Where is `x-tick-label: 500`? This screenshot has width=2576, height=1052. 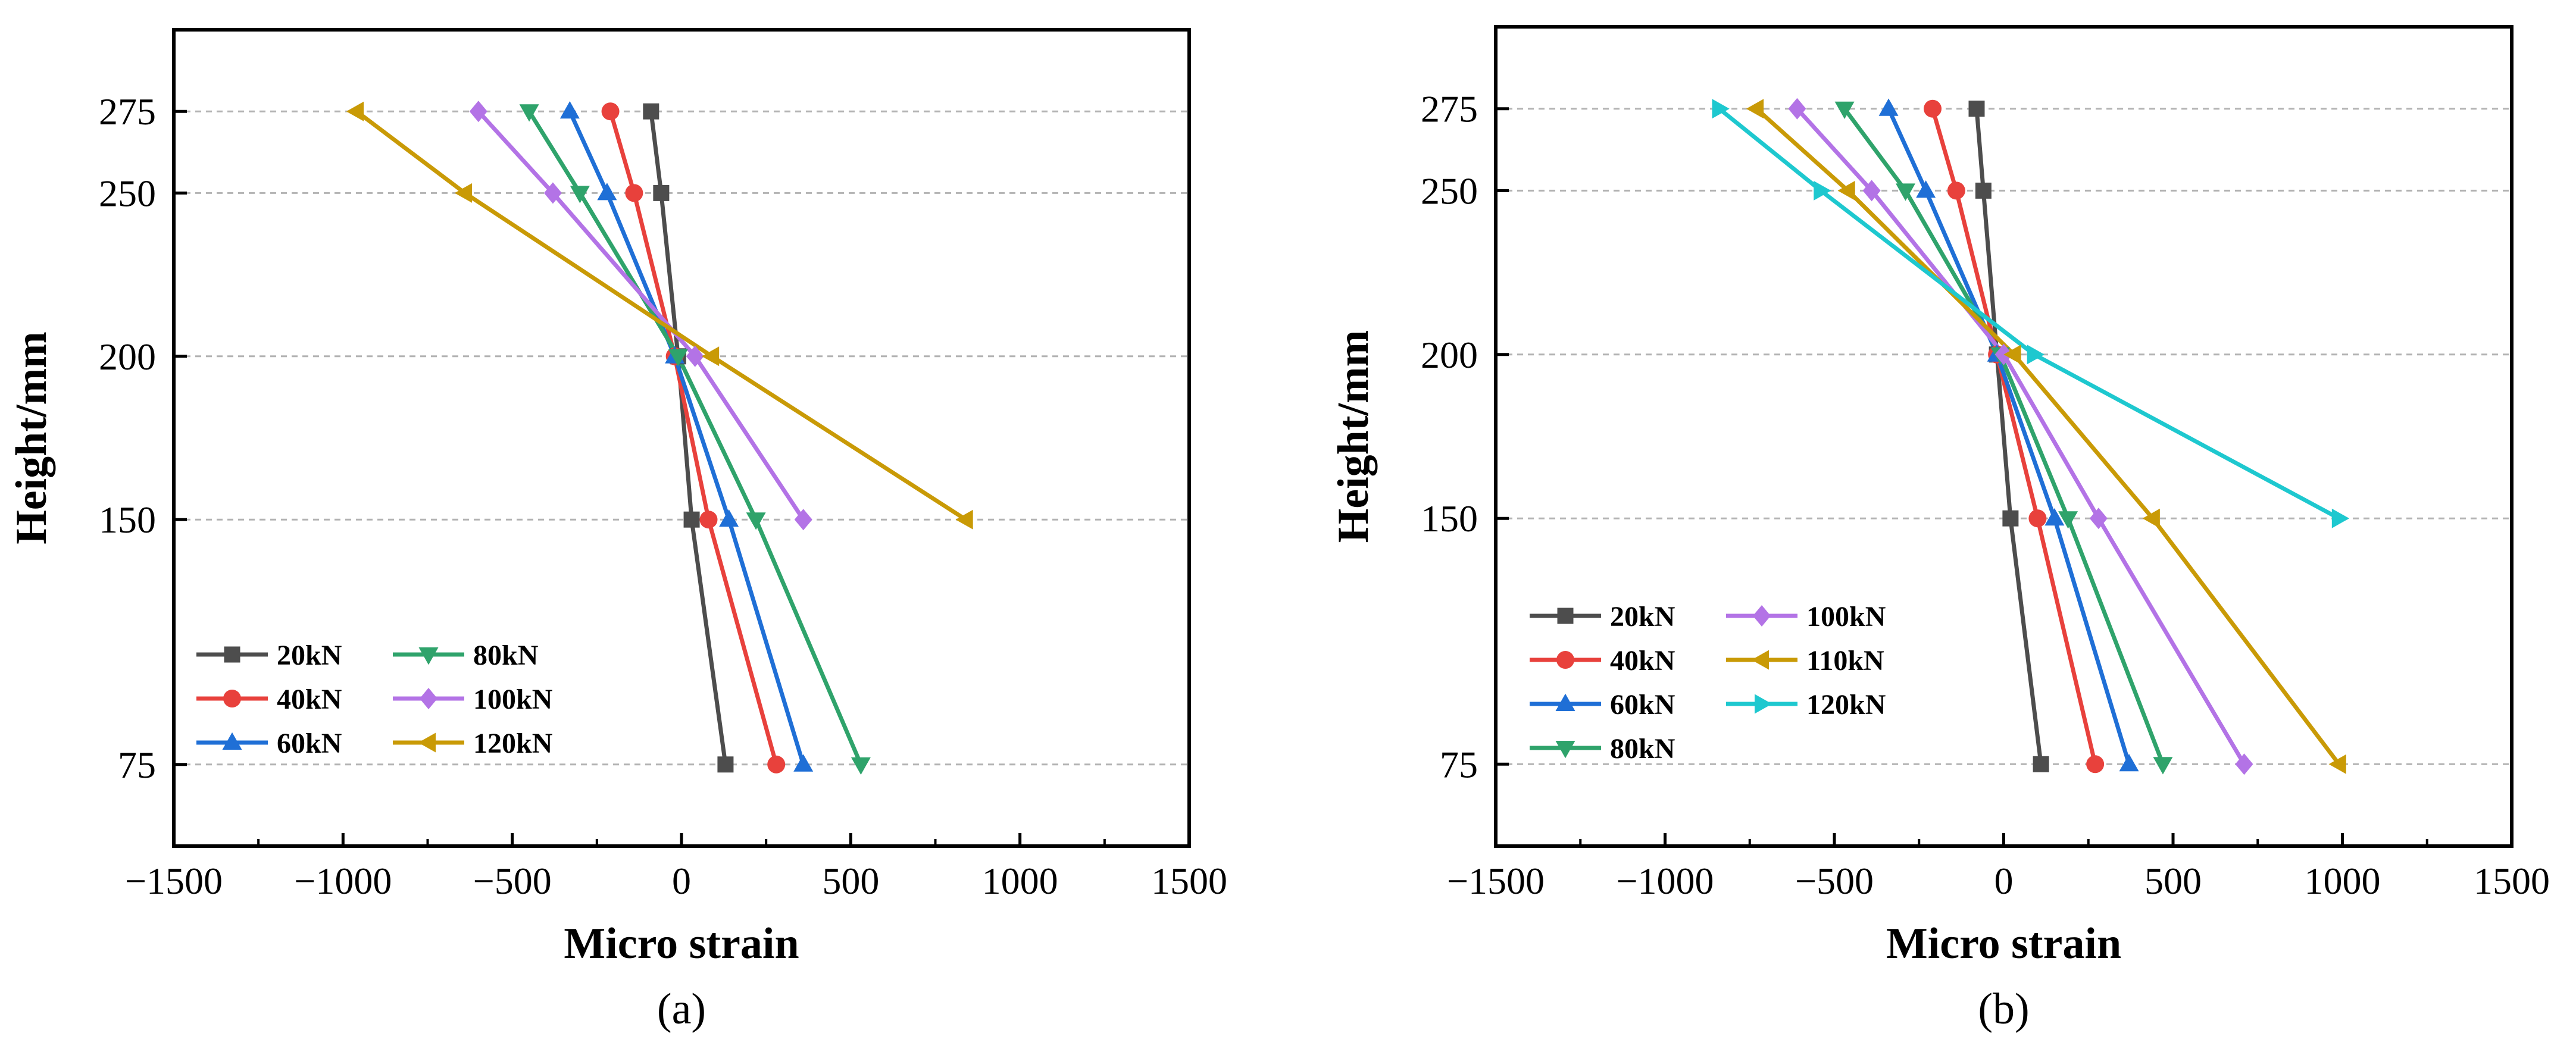
x-tick-label: 500 is located at coordinates (850, 881).